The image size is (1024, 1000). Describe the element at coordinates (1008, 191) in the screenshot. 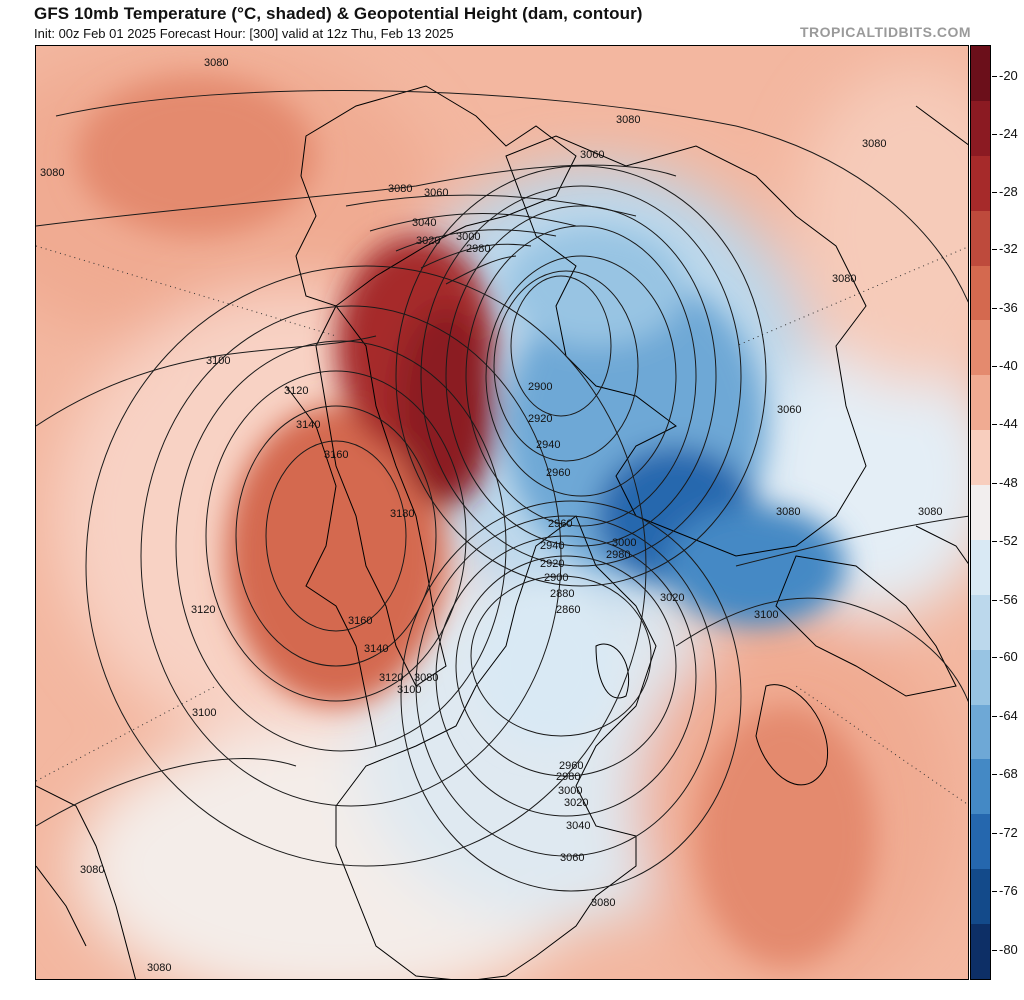

I see `colorbar-label: -28` at that location.